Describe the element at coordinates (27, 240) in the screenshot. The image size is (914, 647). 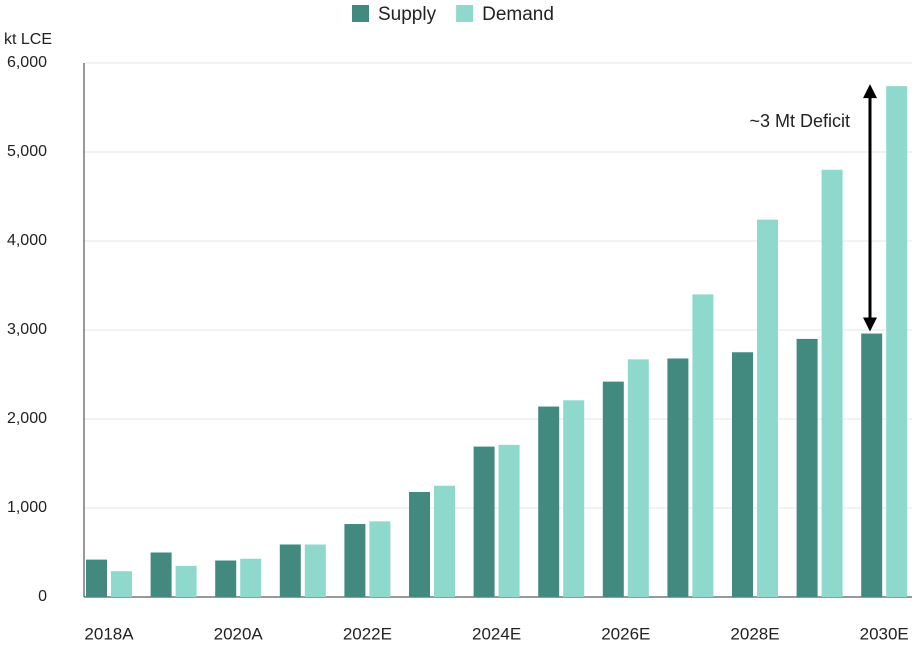
I see `y-tick-label: 4,000` at that location.